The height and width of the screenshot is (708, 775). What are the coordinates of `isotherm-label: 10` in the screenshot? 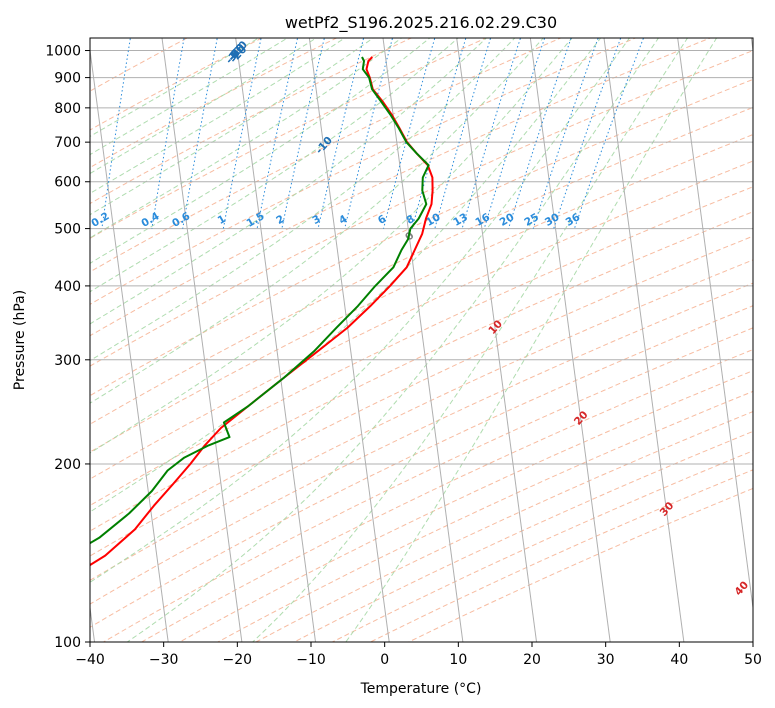 It's located at (495, 327).